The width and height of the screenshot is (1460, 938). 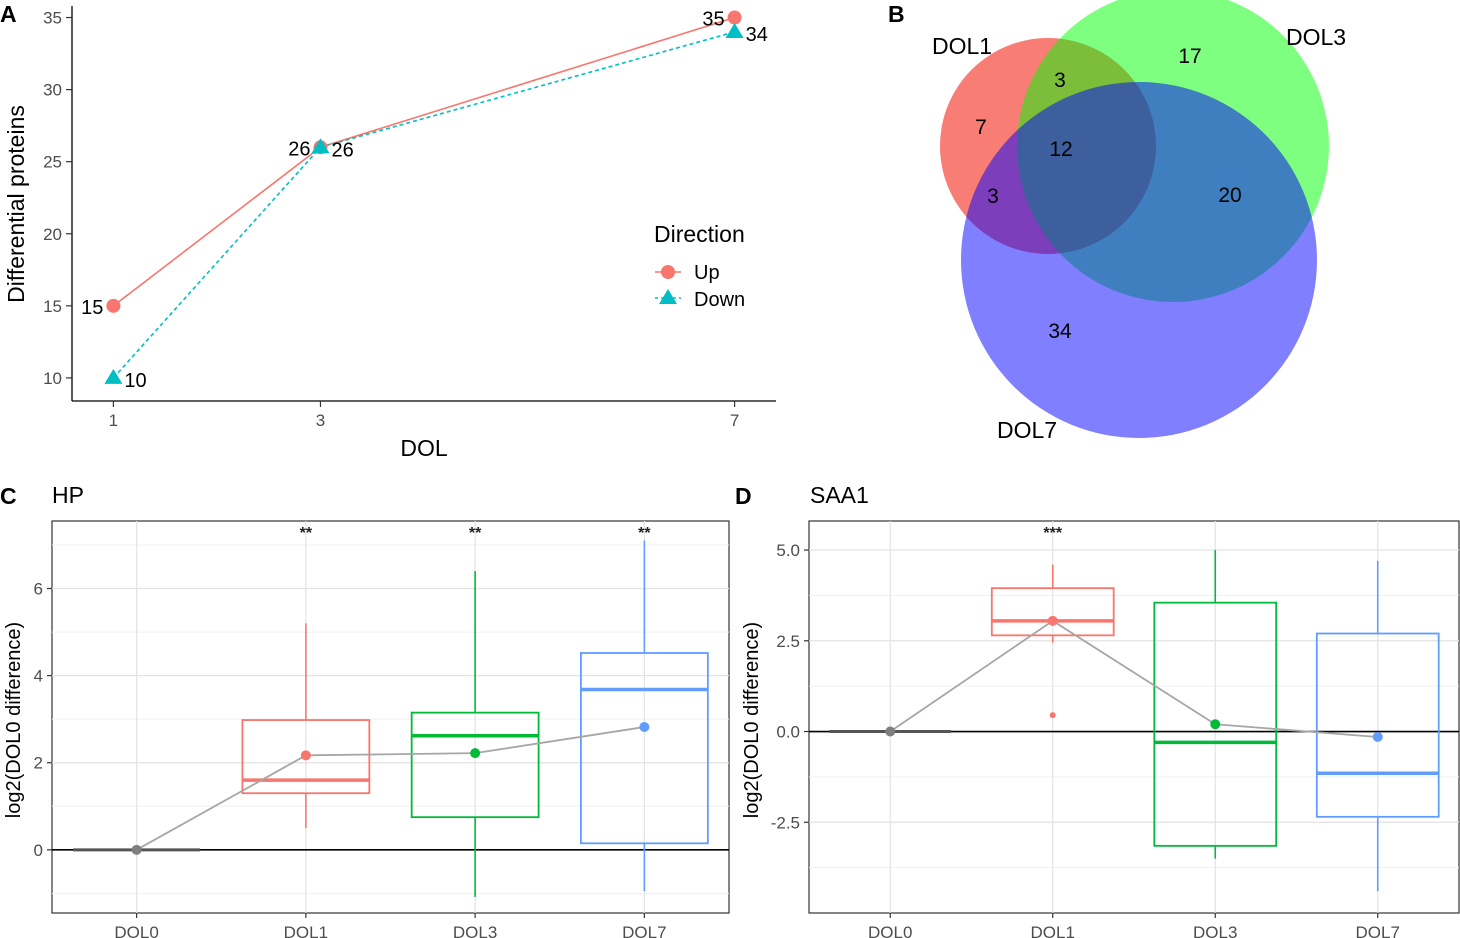 I want to click on venn-circle-dol7, so click(x=1139, y=260).